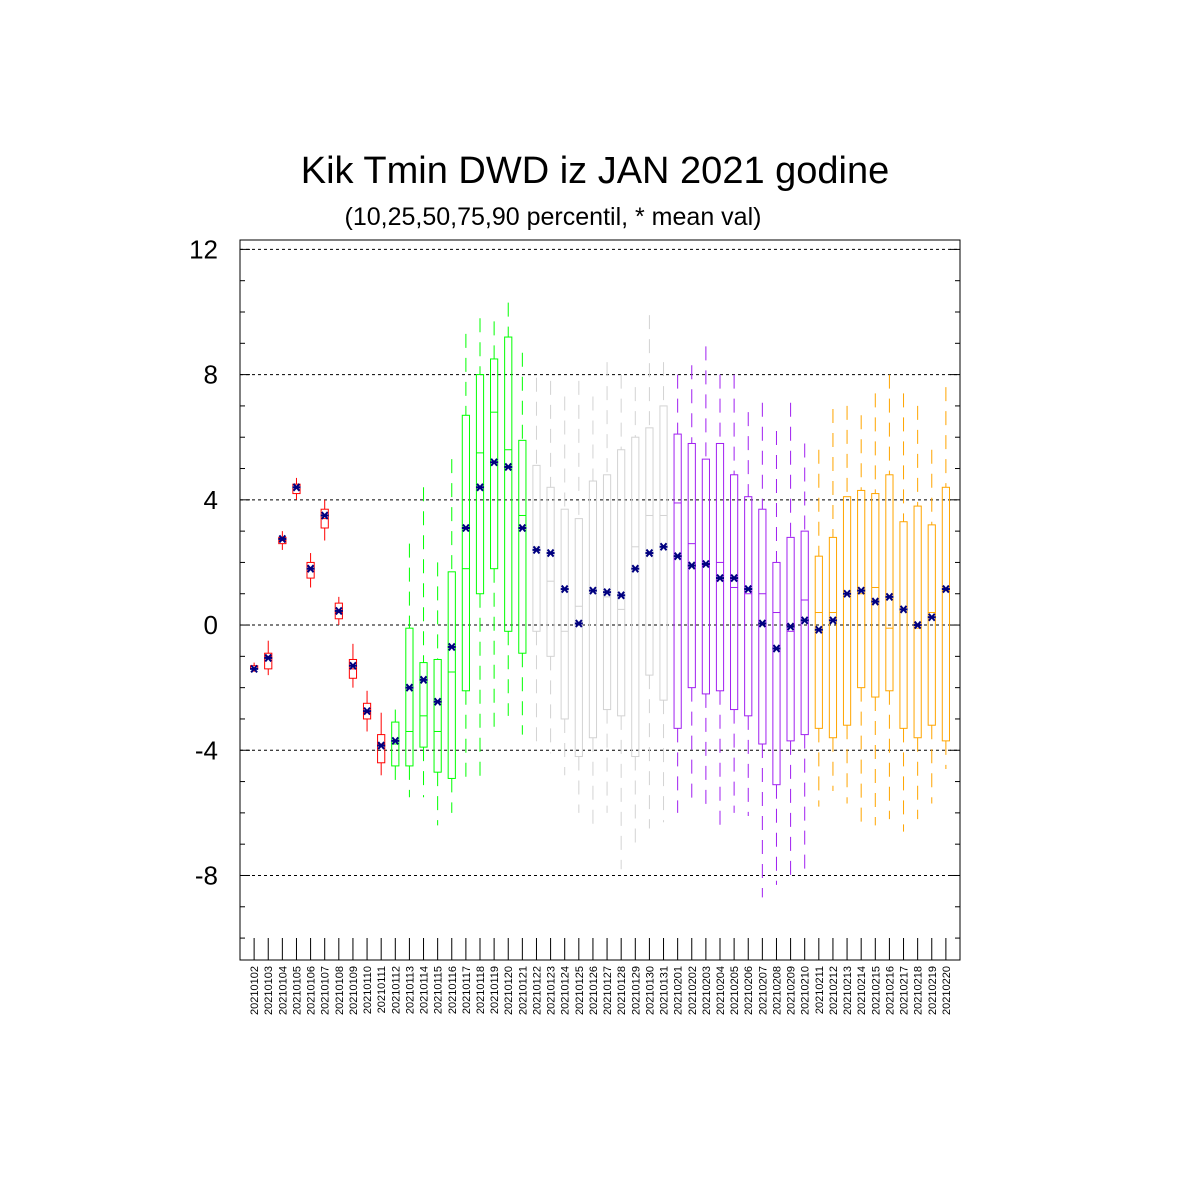 The width and height of the screenshot is (1200, 1200). What do you see at coordinates (211, 625) in the screenshot?
I see `y-tick-label: 0` at bounding box center [211, 625].